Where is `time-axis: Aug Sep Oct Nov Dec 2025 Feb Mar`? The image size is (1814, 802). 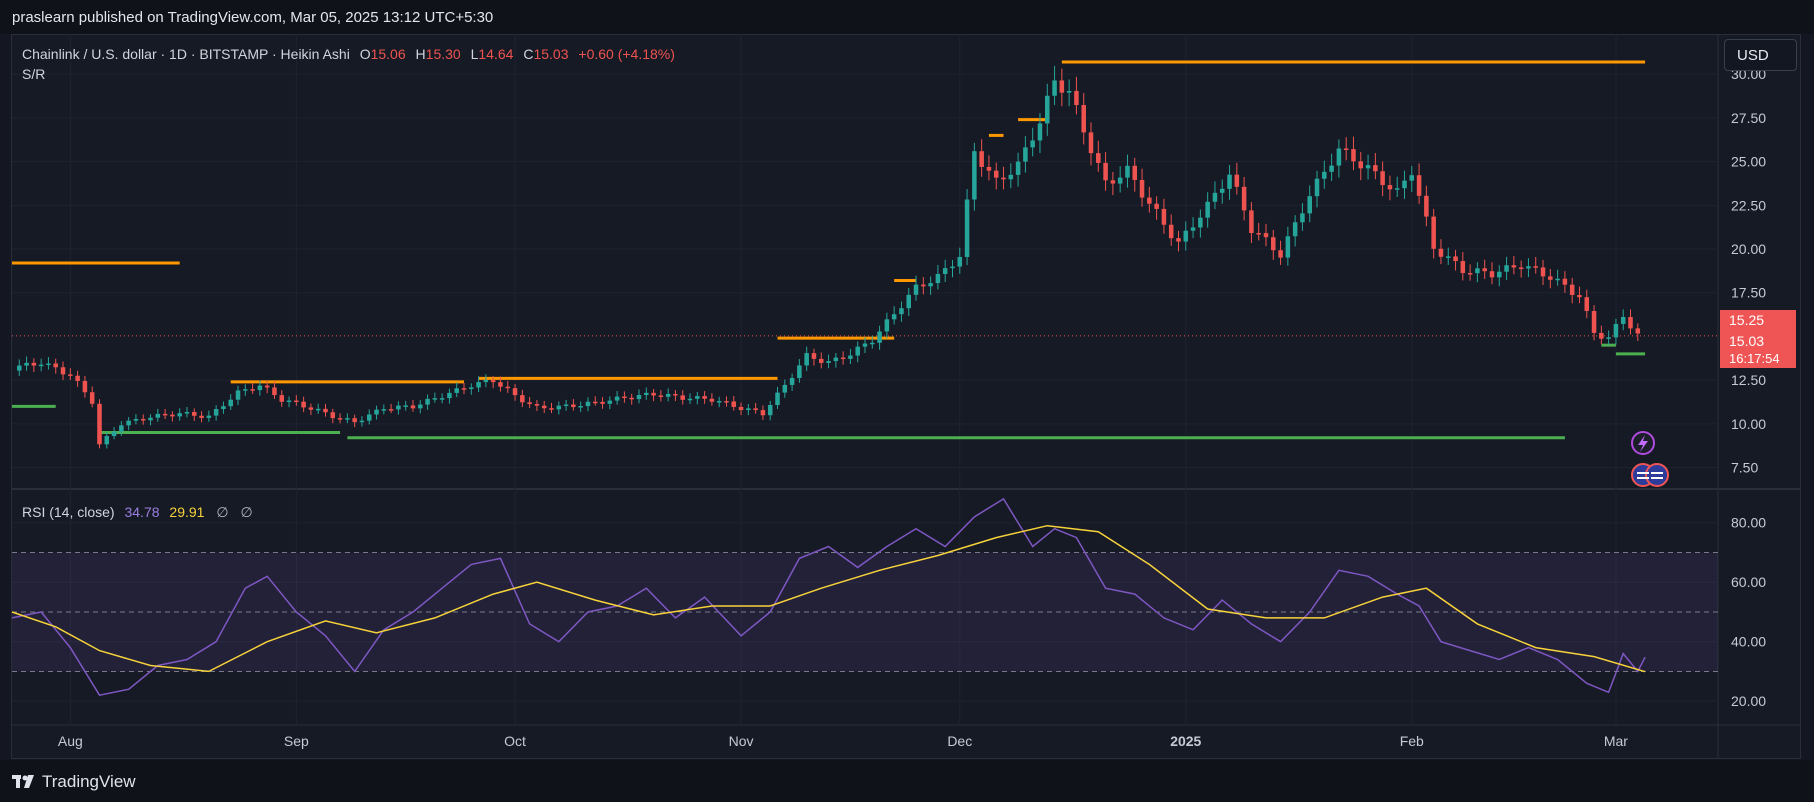
time-axis: Aug Sep Oct Nov Dec 2025 Feb Mar is located at coordinates (843, 741).